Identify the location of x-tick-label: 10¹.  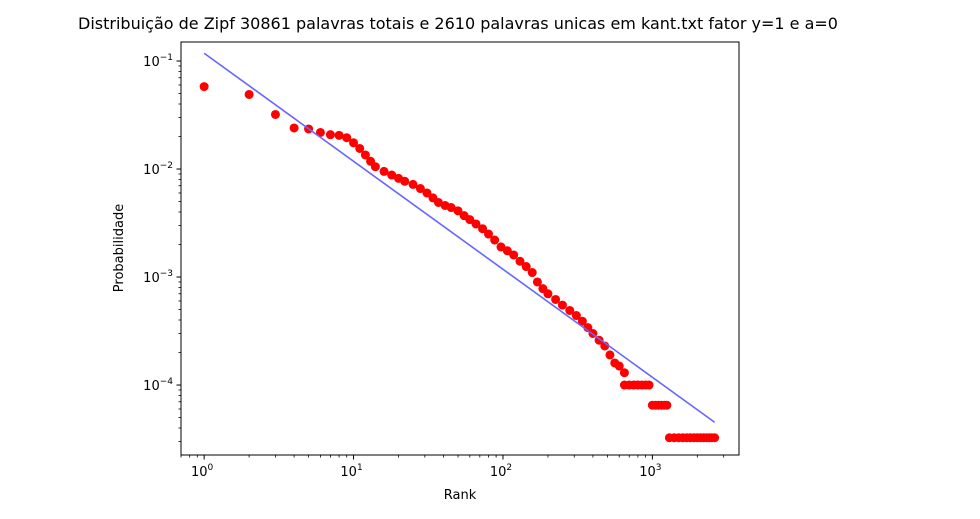
(351, 471).